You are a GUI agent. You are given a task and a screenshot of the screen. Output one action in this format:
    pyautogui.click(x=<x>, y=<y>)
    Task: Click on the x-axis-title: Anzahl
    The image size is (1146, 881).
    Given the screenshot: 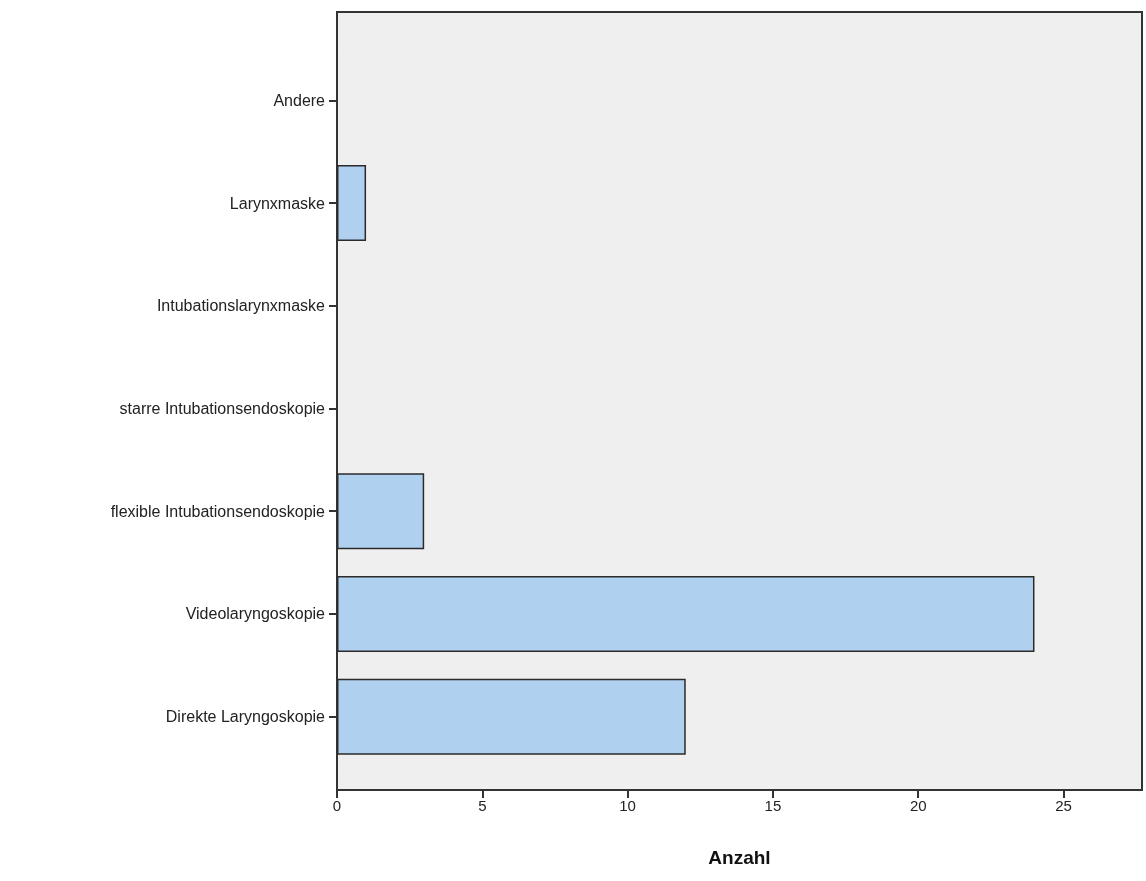 What is the action you would take?
    pyautogui.click(x=739, y=857)
    